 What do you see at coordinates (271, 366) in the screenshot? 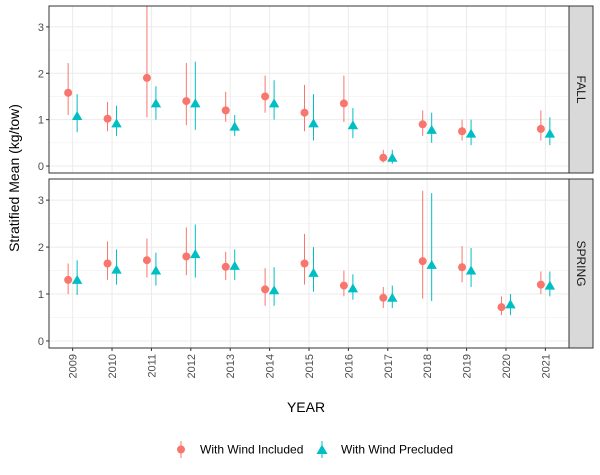
I see `x-tick-label: 2014` at bounding box center [271, 366].